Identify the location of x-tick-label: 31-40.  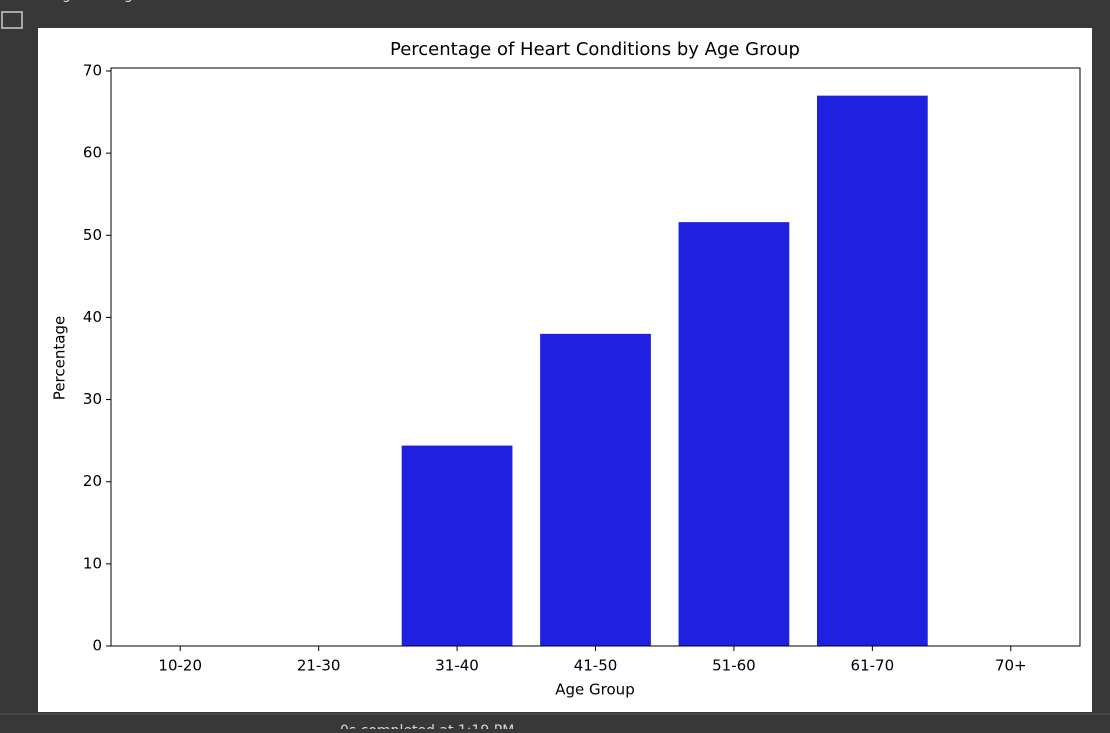
(457, 666).